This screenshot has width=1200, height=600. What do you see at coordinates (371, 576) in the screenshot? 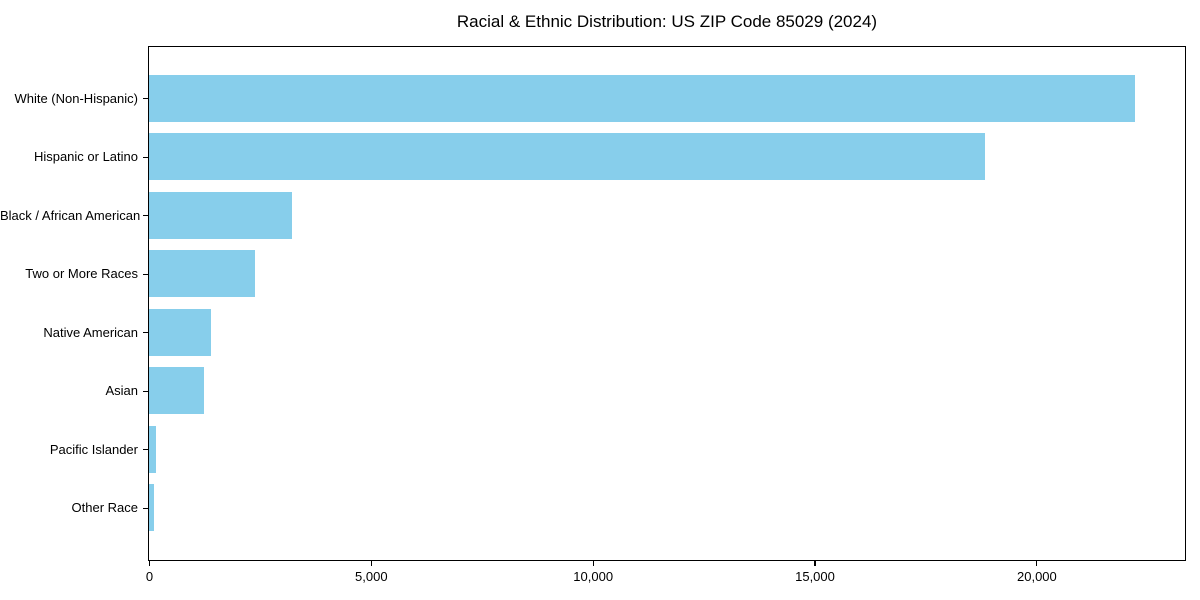
I see `x-tick-label: 5,000` at bounding box center [371, 576].